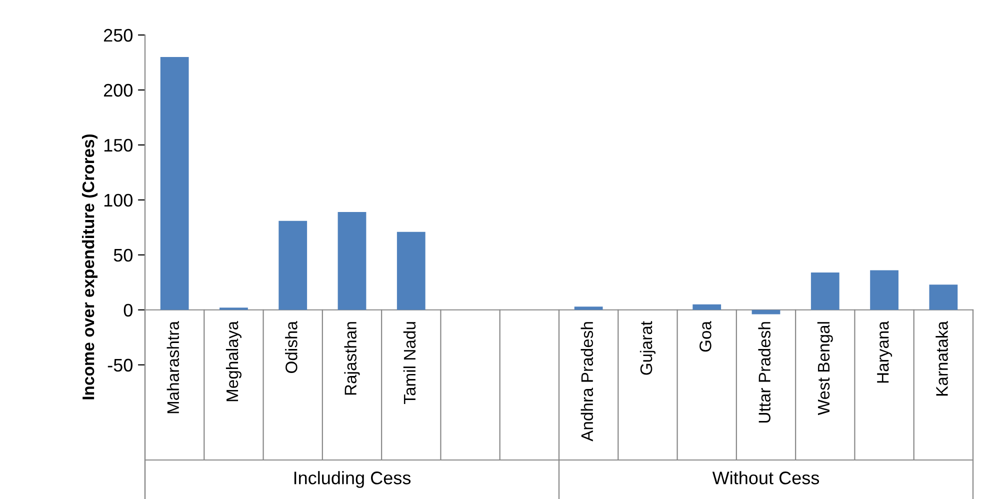 This screenshot has height=499, width=995. Describe the element at coordinates (706, 336) in the screenshot. I see `x-tick-label: Goa` at that location.